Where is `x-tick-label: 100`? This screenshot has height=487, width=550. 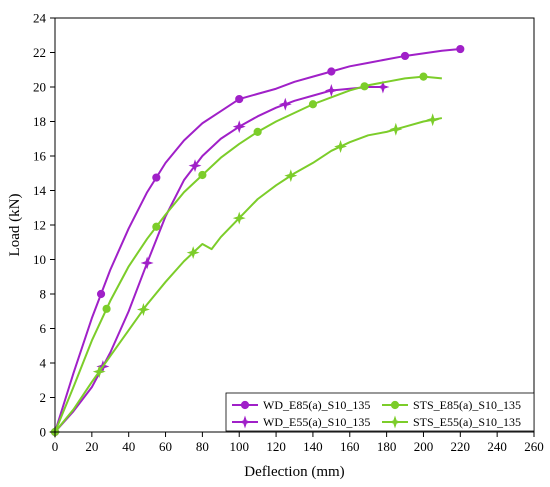
x-tick-label: 100 is located at coordinates (239, 446).